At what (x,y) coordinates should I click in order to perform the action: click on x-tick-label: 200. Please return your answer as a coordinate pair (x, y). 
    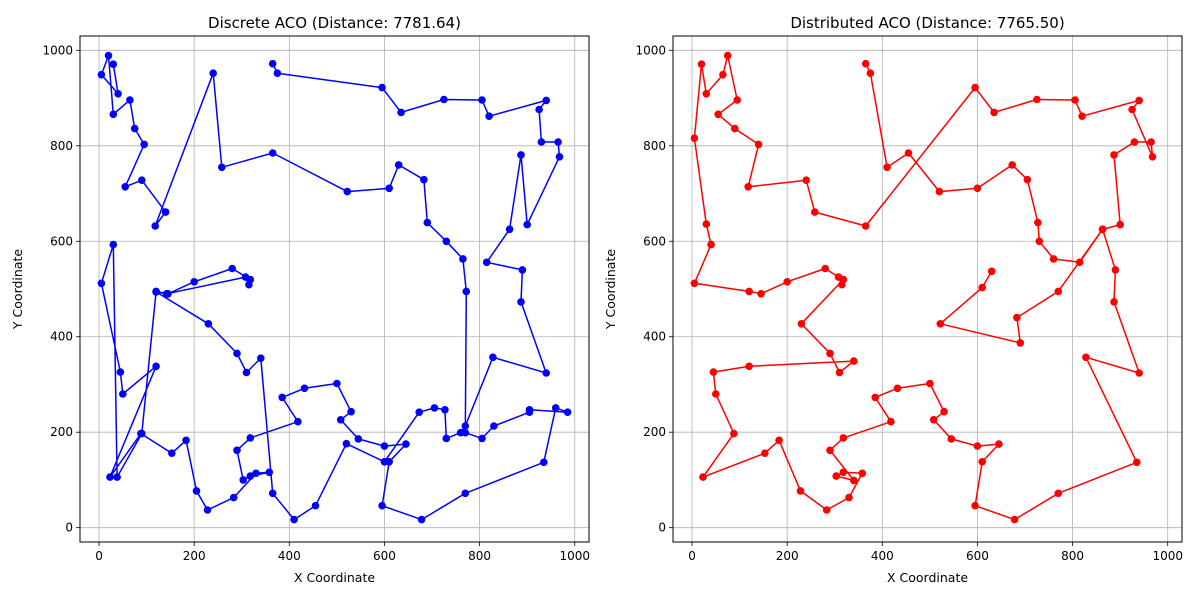
    Looking at the image, I should click on (787, 556).